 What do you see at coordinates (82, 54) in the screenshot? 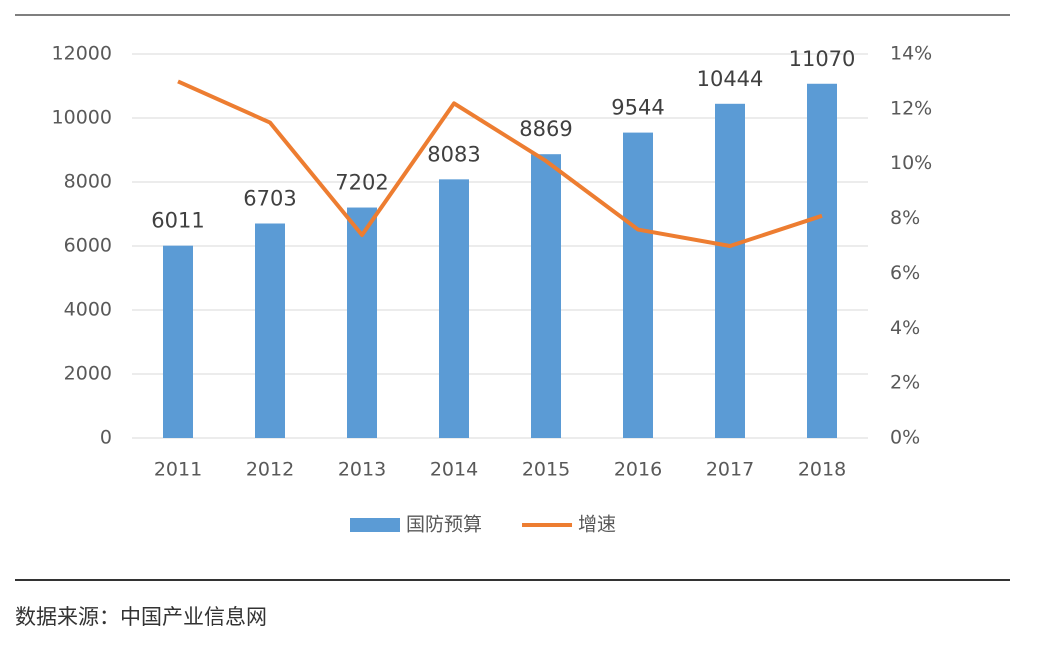
I see `y-tick-label: 12000` at bounding box center [82, 54].